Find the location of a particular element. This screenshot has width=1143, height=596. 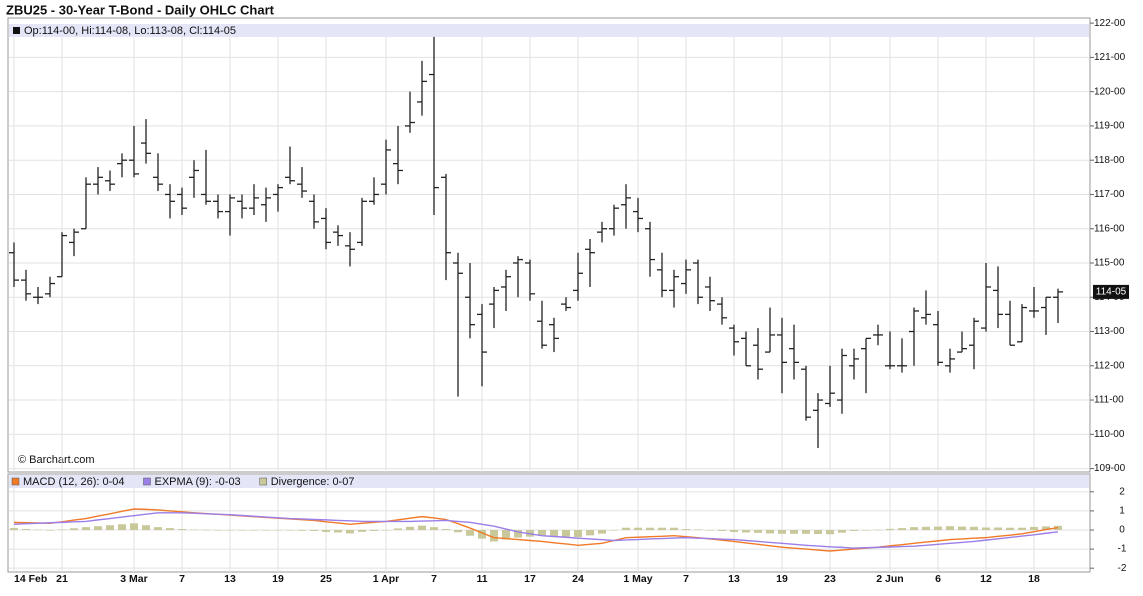

last-price-box is located at coordinates (1111, 291).